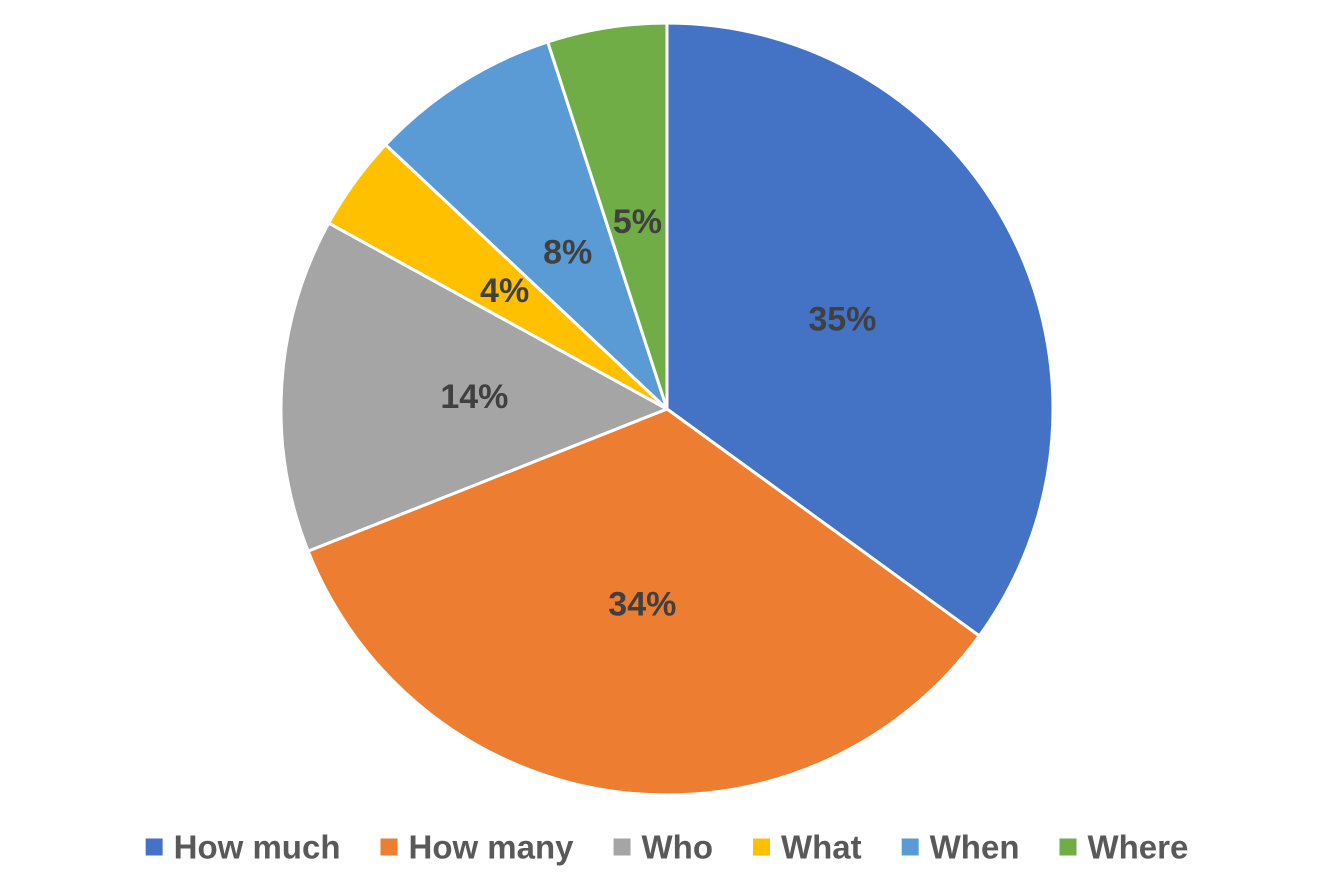 This screenshot has height=894, width=1334. What do you see at coordinates (821, 847) in the screenshot?
I see `legend-label-what: What` at bounding box center [821, 847].